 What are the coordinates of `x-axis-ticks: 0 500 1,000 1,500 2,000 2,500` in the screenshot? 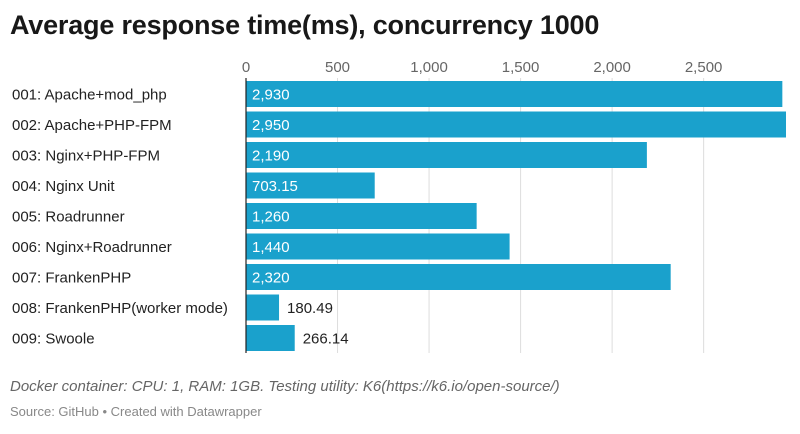 It's located at (482, 67).